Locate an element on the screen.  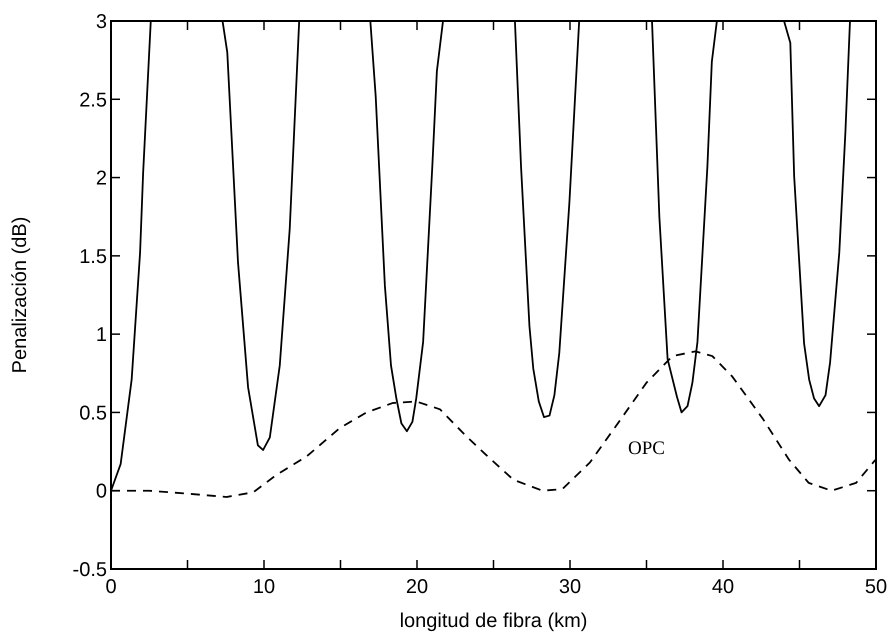
y-tick-label: 0.5 is located at coordinates (93, 413).